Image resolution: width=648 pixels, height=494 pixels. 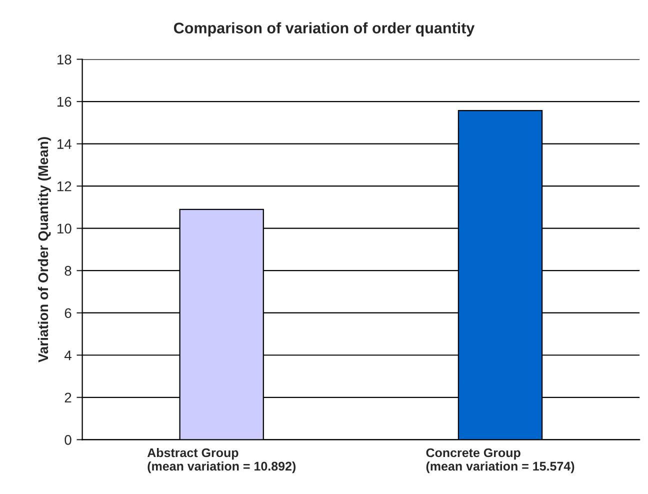 I want to click on y-tick-label: 14, so click(x=64, y=144).